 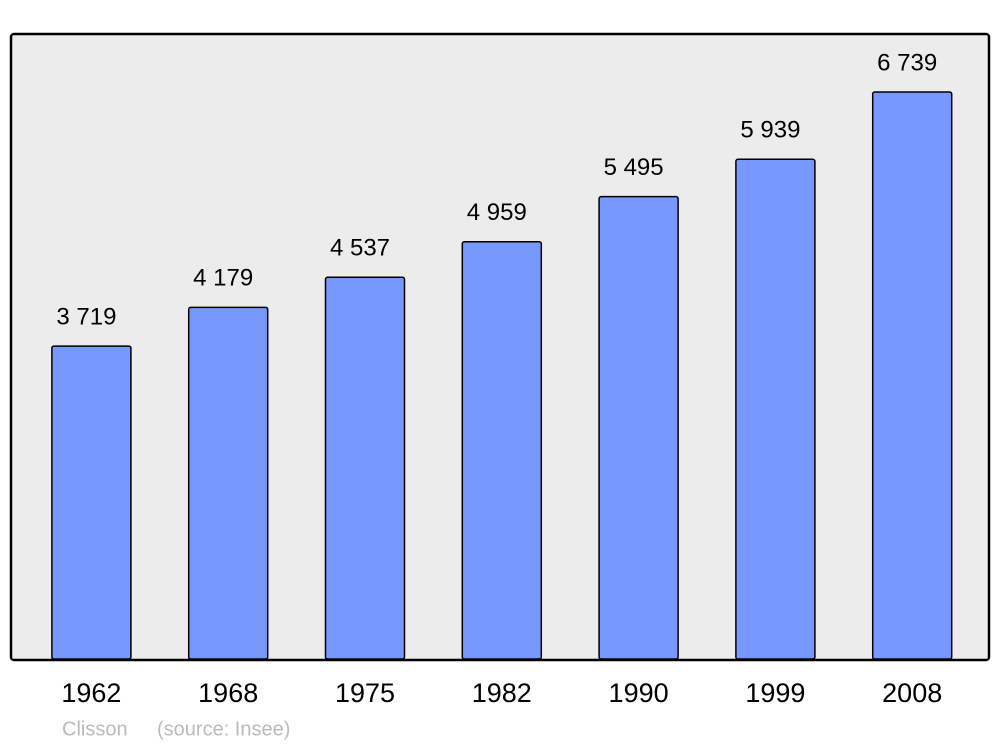 I want to click on x-tick-label: 2008, so click(x=912, y=693).